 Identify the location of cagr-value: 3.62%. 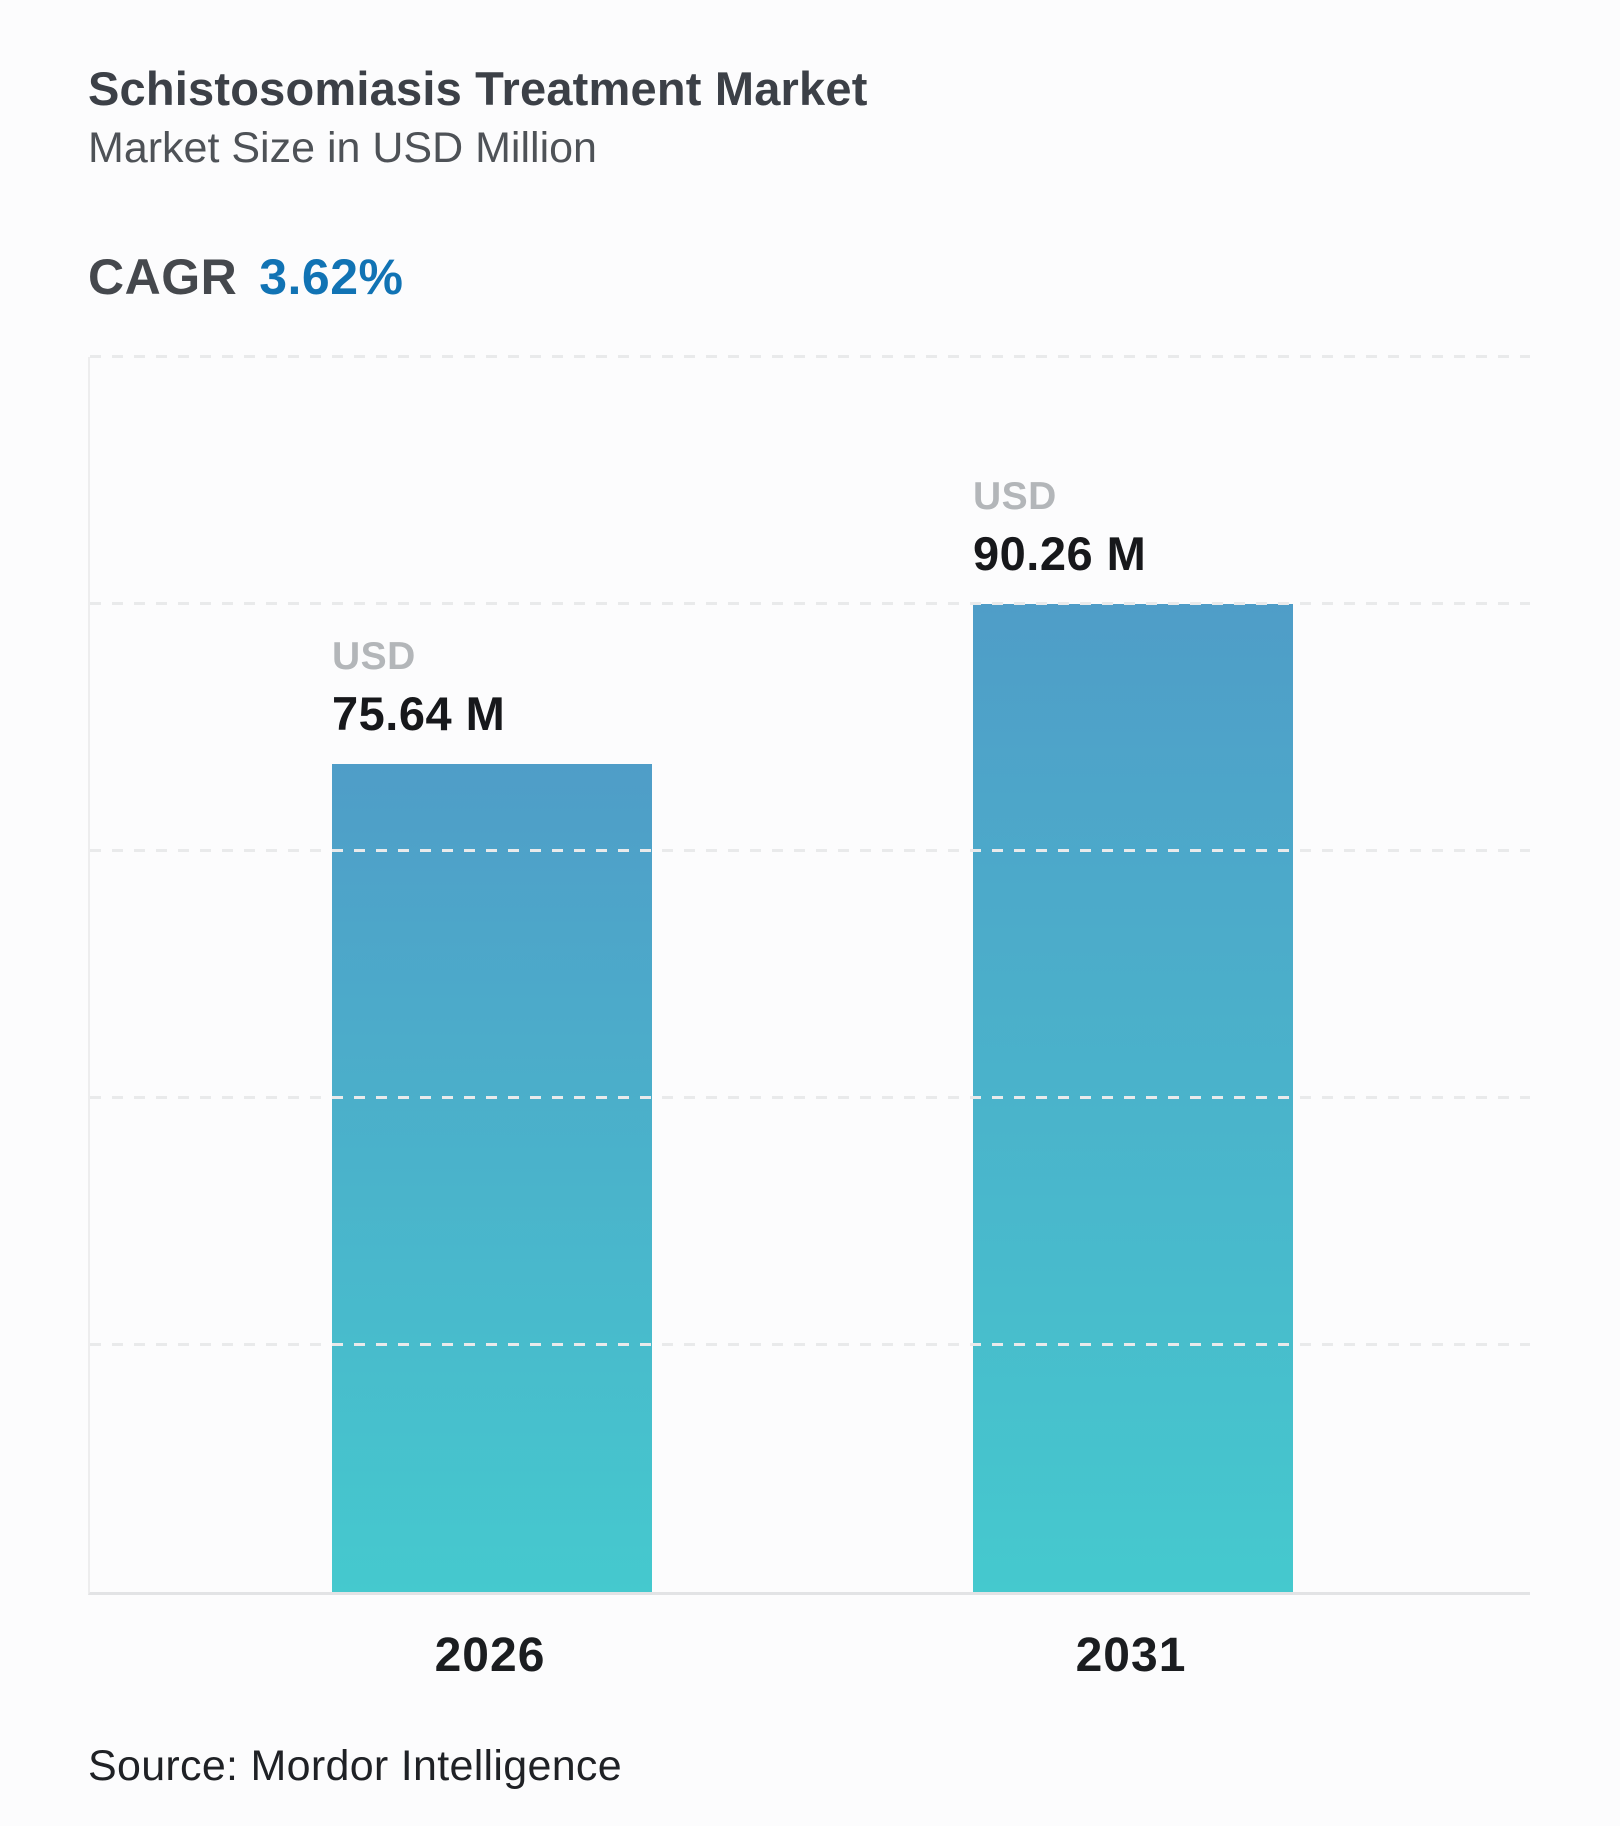
(331, 277).